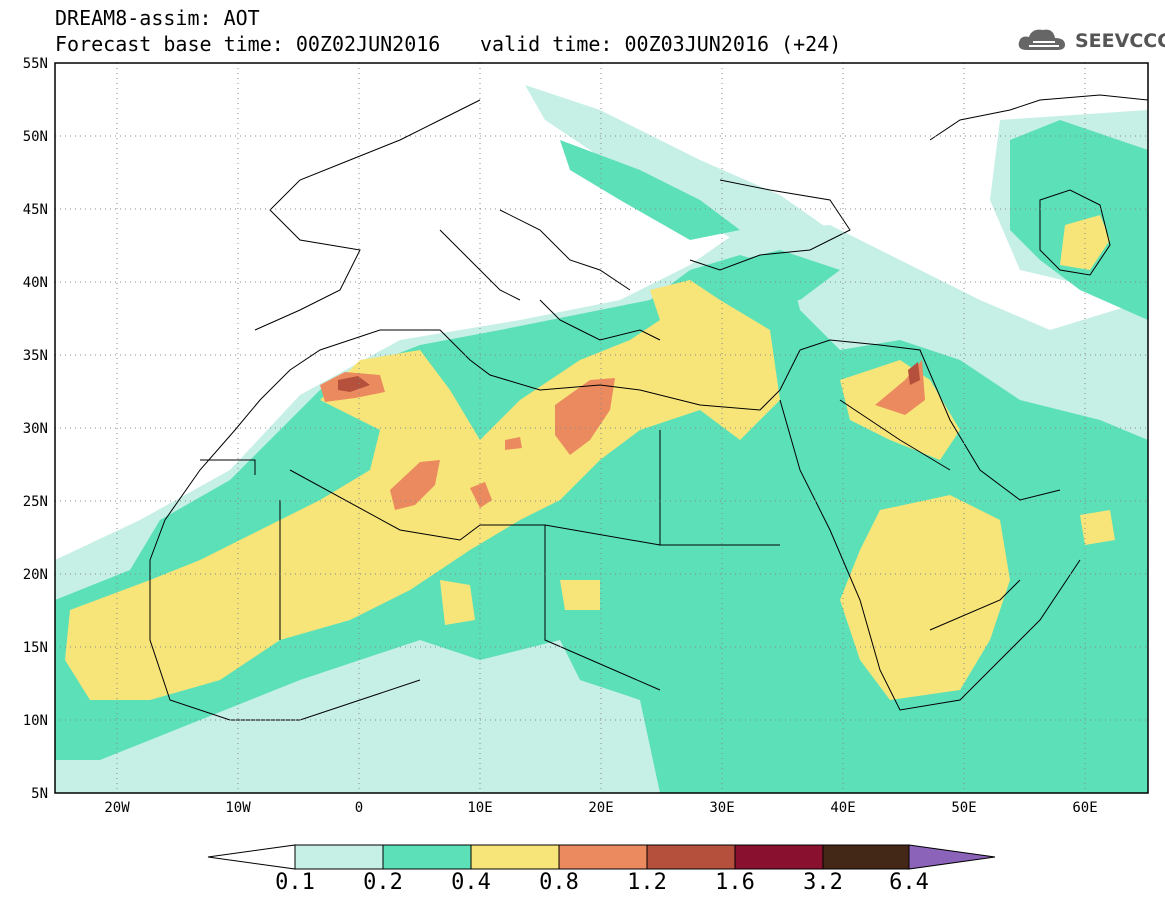 The height and width of the screenshot is (905, 1165). Describe the element at coordinates (35, 210) in the screenshot. I see `lat-label: 45N` at that location.